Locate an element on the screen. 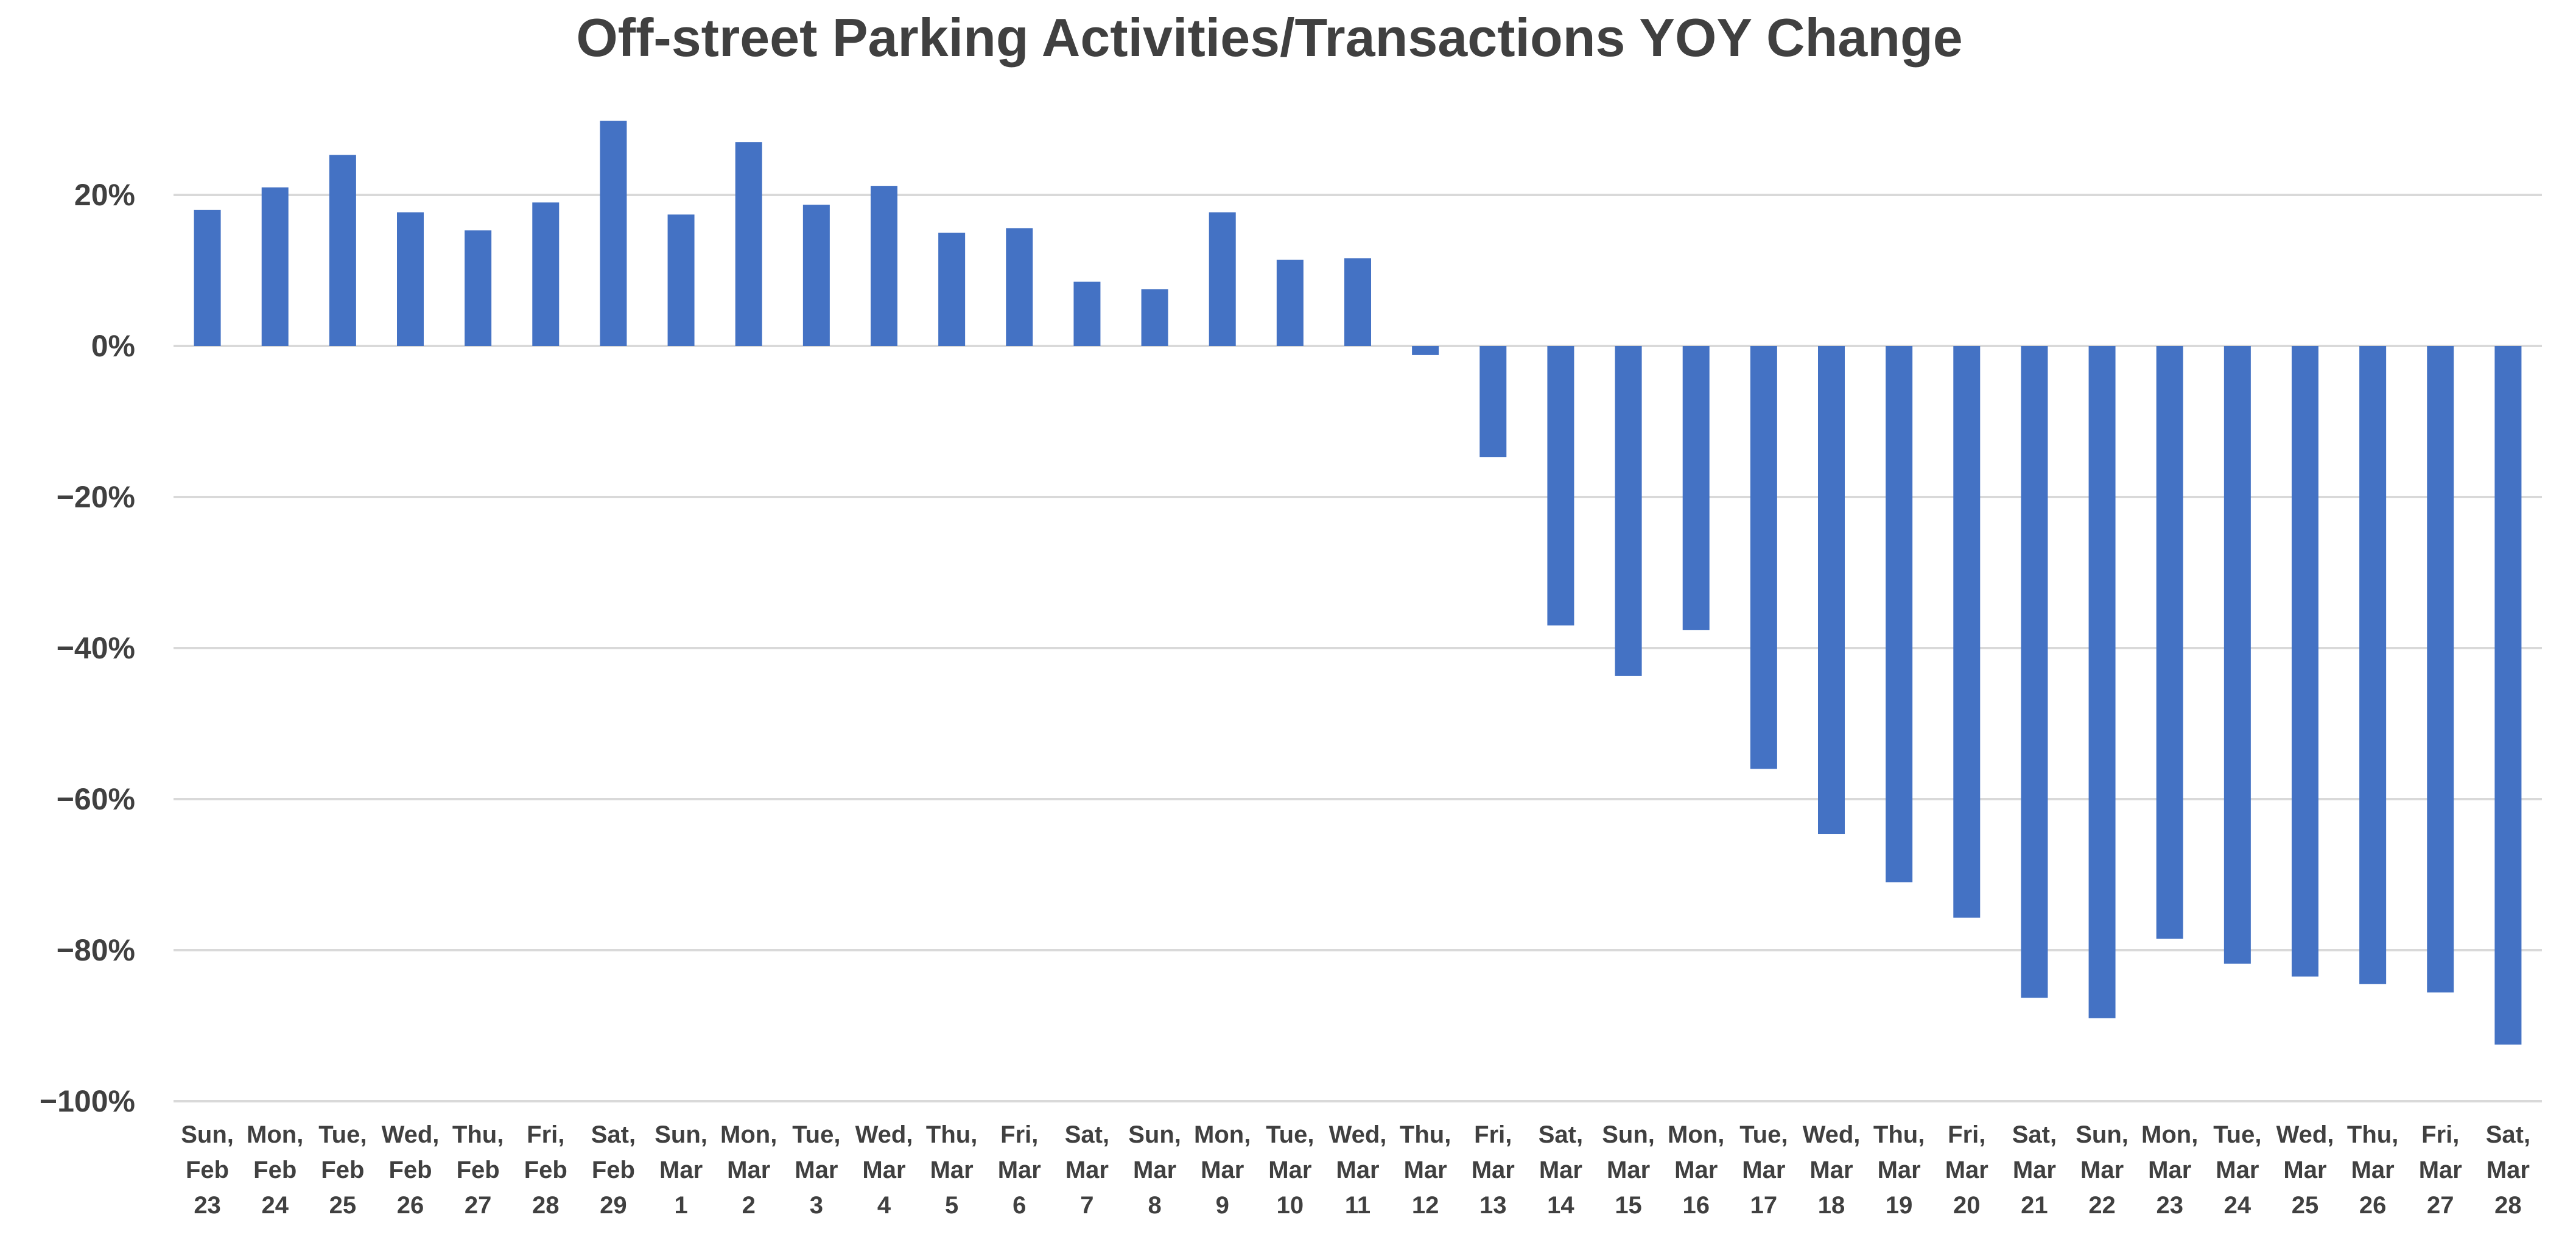 The width and height of the screenshot is (2576, 1248). y-axis-ticks: 20% 0% −20% −40% −60% −80% −100% is located at coordinates (87, 648).